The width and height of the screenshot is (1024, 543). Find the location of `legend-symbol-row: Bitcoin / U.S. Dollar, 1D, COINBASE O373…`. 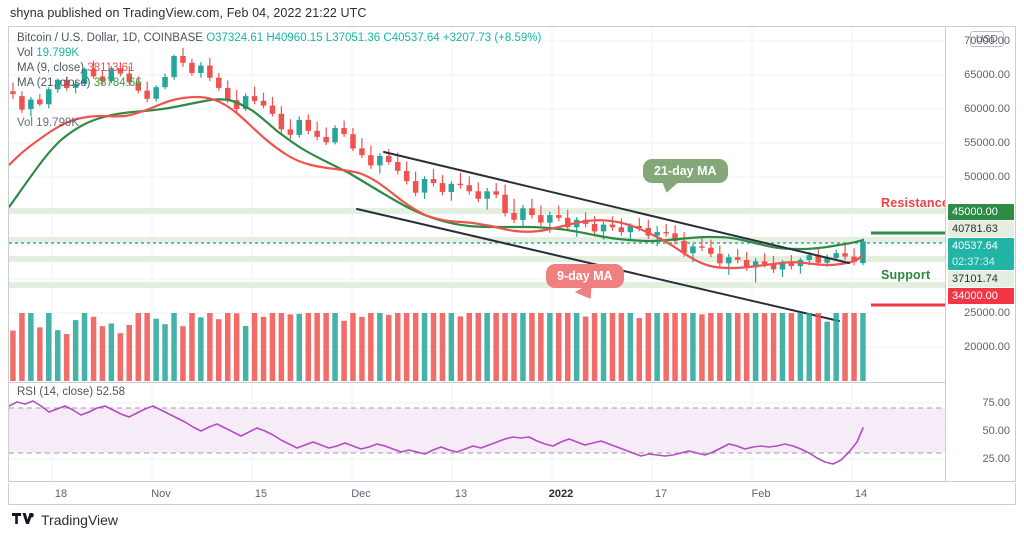

legend-symbol-row: Bitcoin / U.S. Dollar, 1D, COINBASE O373… is located at coordinates (279, 38).